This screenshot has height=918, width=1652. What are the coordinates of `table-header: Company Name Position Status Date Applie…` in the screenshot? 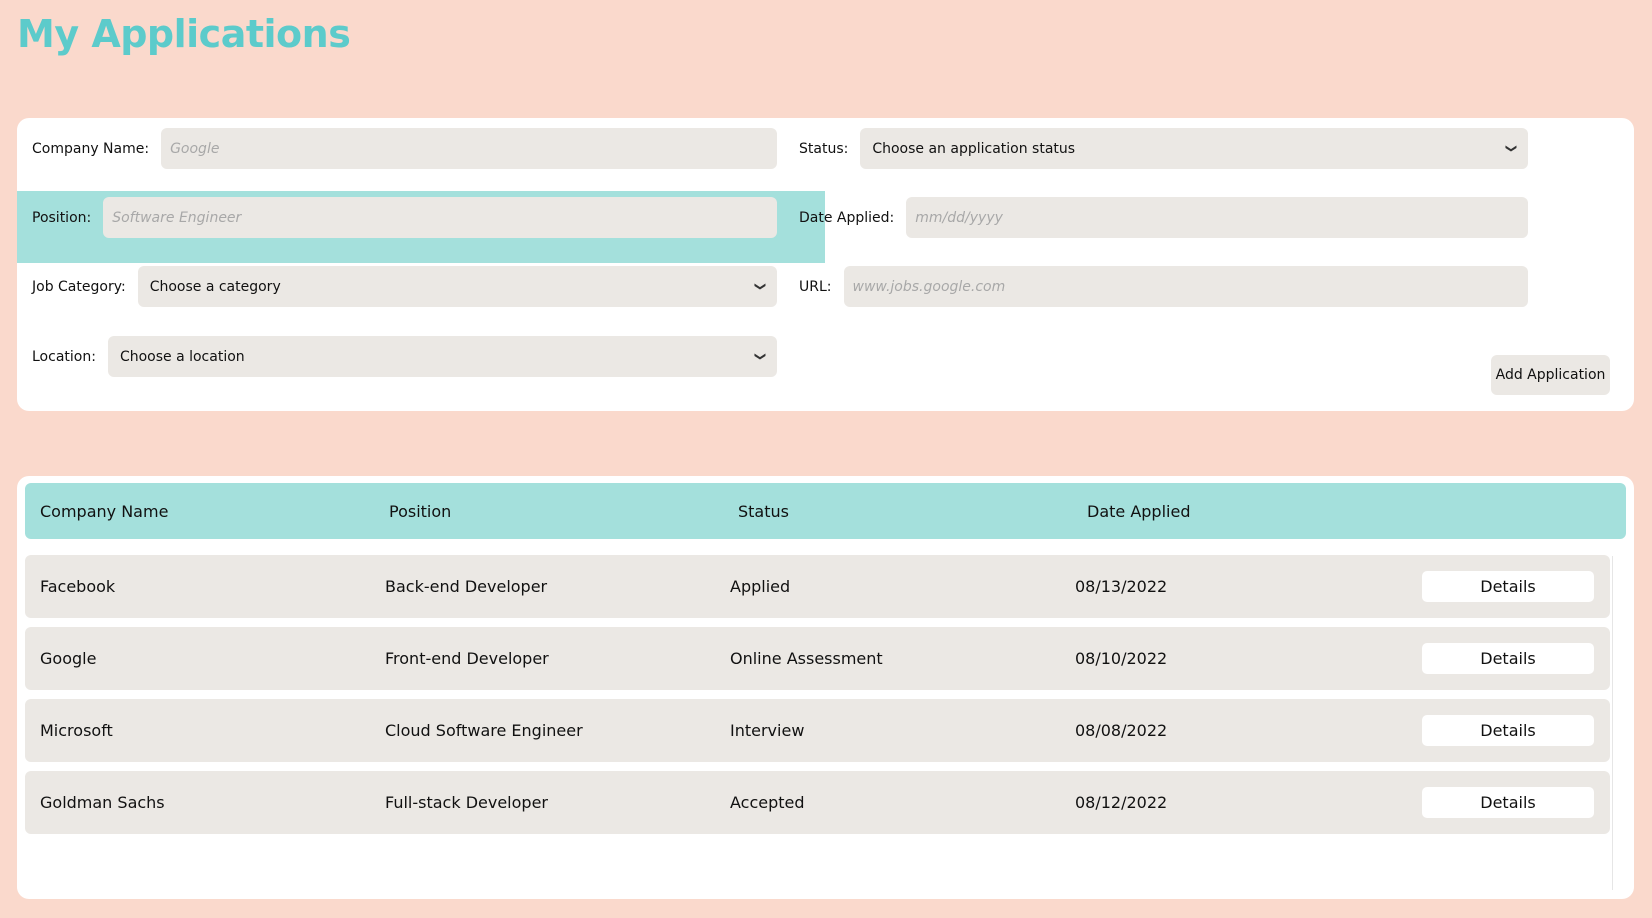 It's located at (825, 511).